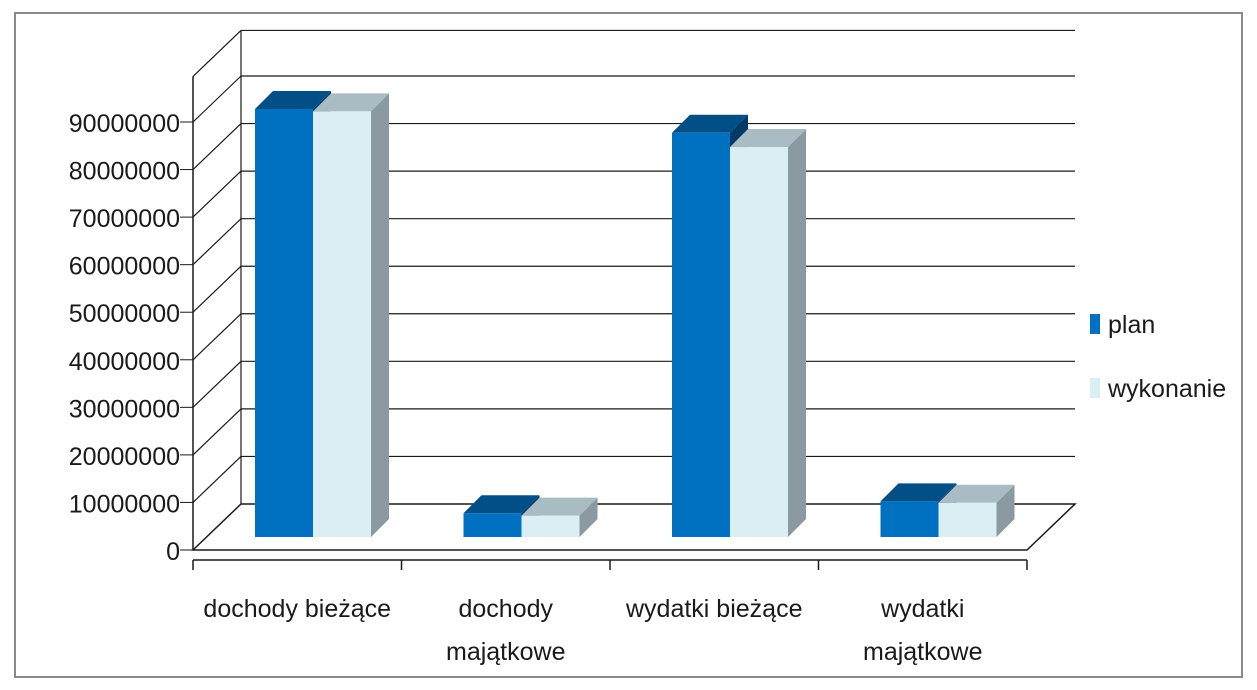 The width and height of the screenshot is (1257, 690). I want to click on y-tick-label: 40000000, so click(124, 362).